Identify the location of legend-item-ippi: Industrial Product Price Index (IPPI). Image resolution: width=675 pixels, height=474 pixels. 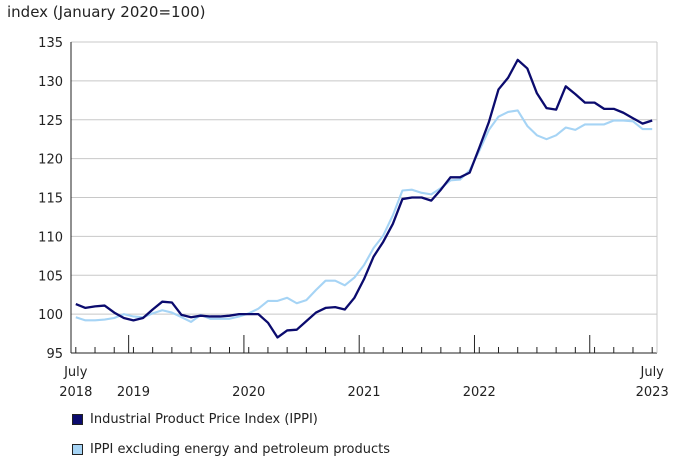
(195, 419).